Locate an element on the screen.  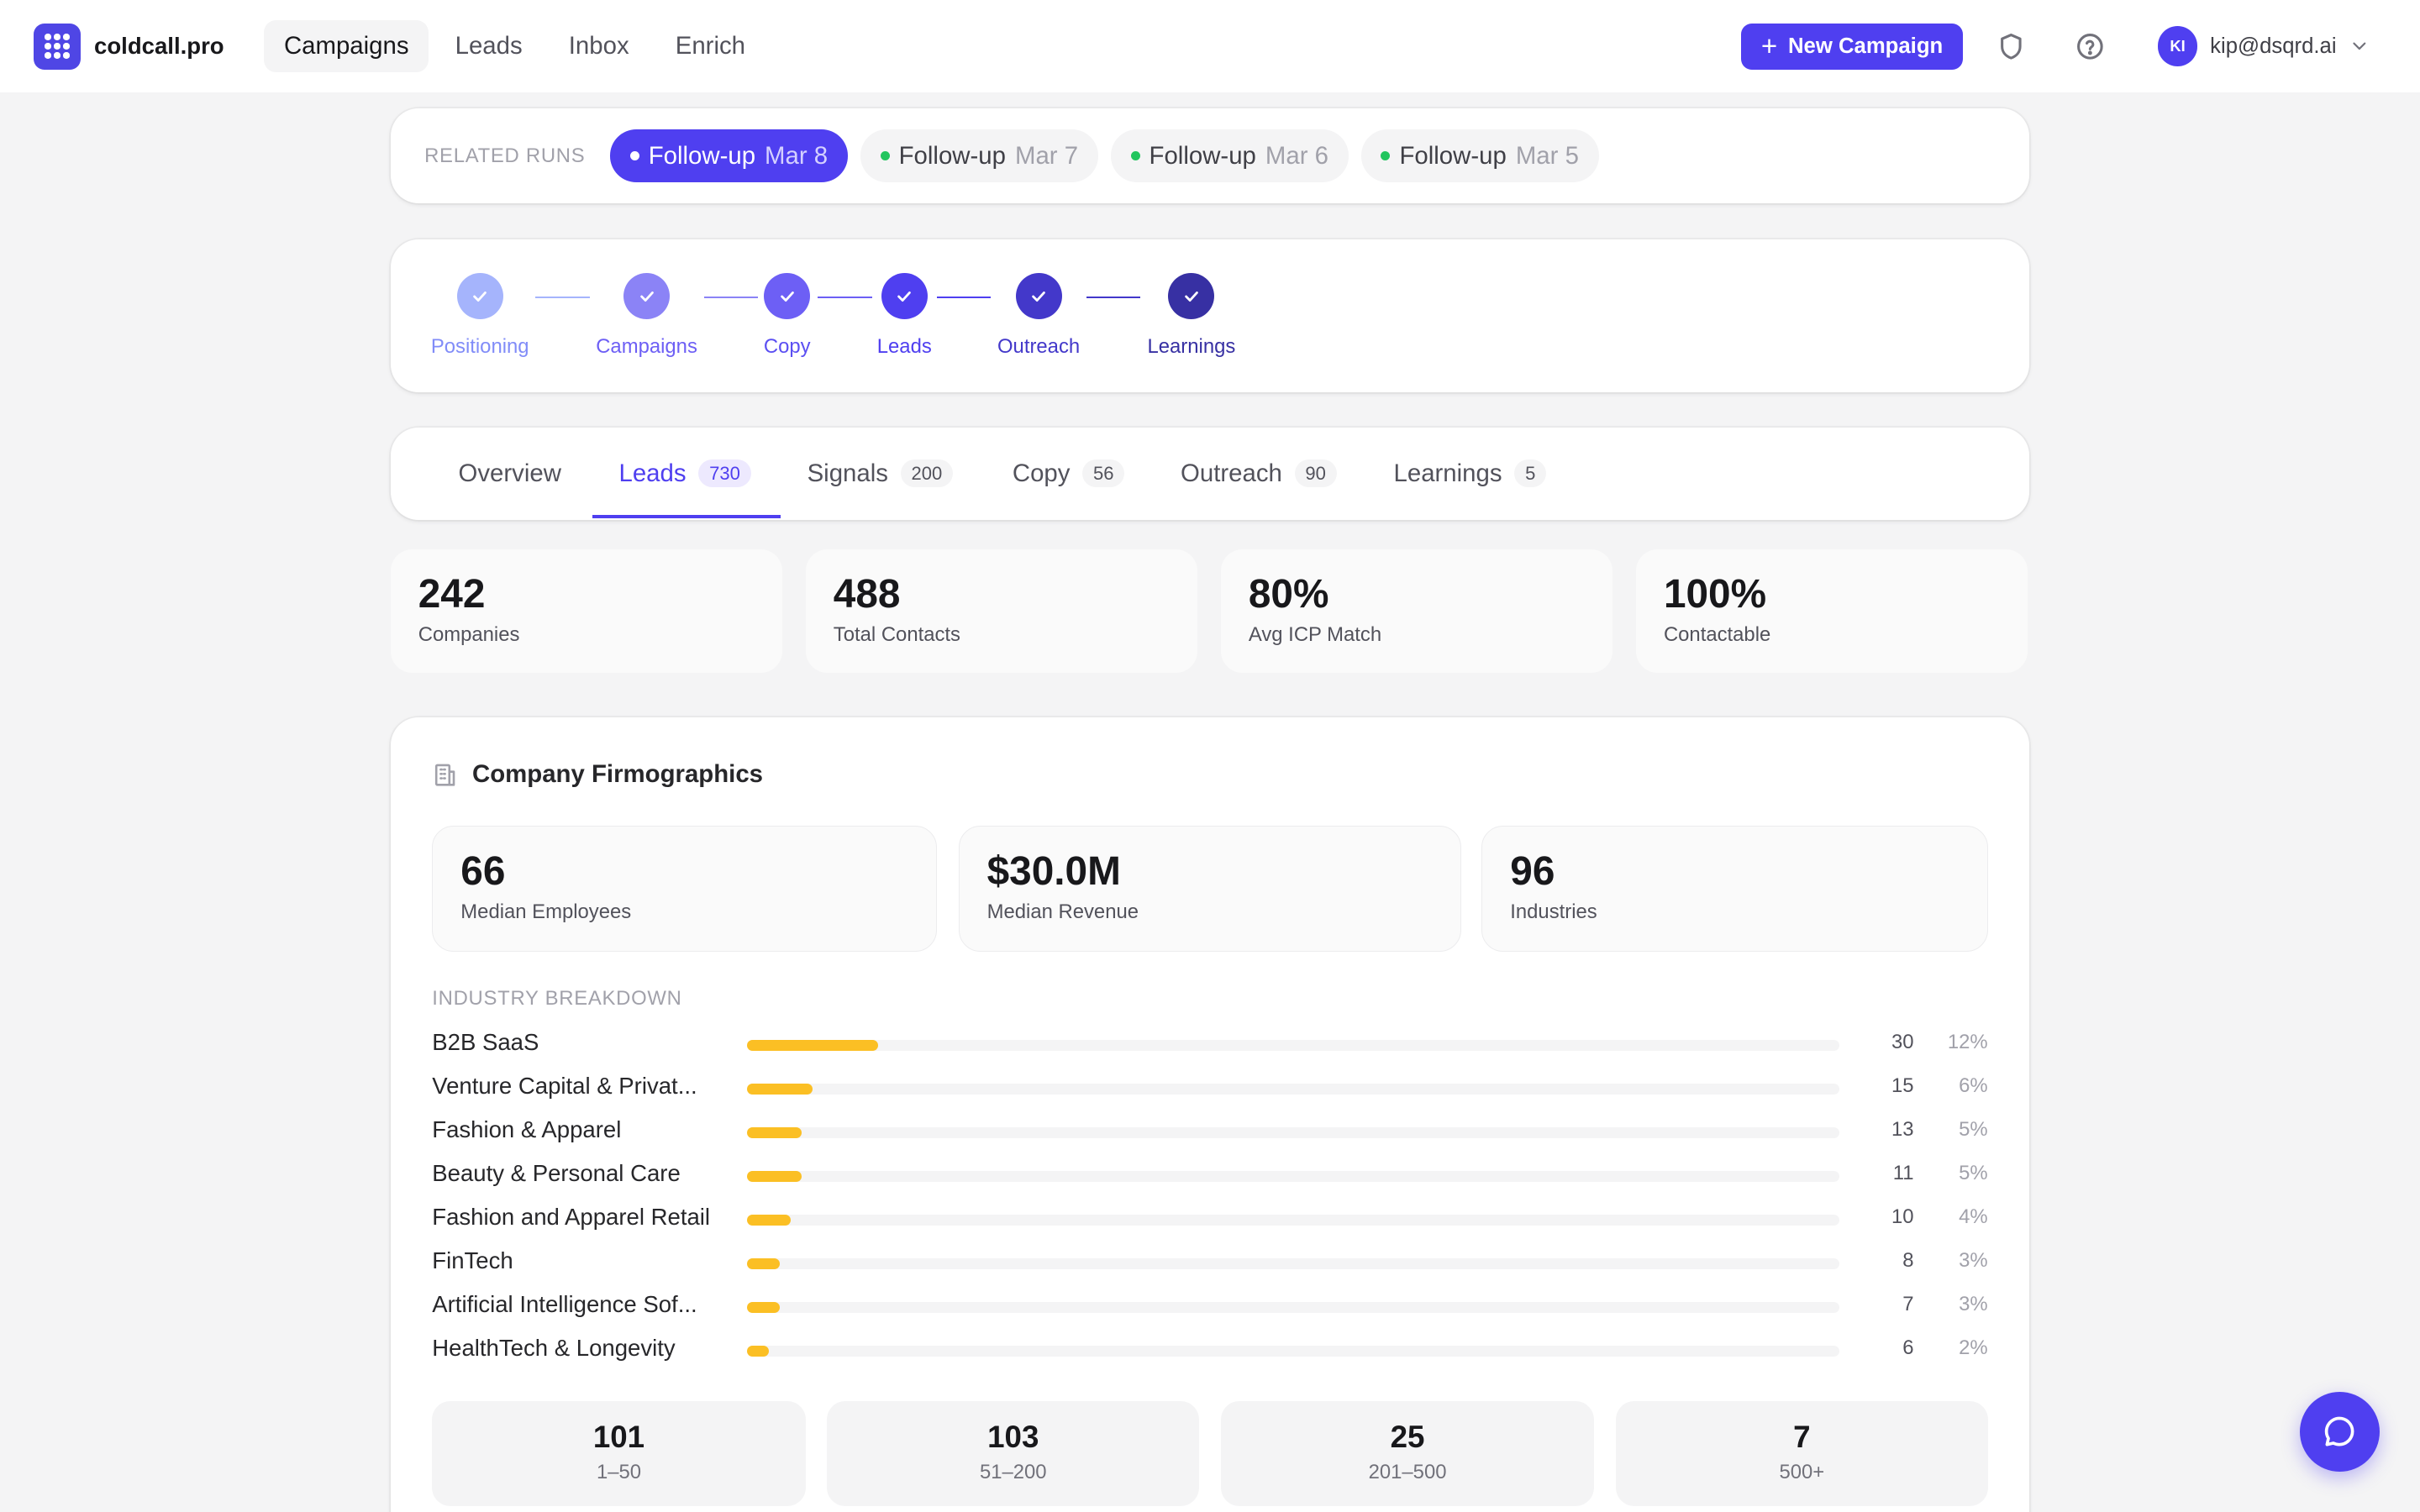
step-campaigns: Campaigns is located at coordinates (646, 315).